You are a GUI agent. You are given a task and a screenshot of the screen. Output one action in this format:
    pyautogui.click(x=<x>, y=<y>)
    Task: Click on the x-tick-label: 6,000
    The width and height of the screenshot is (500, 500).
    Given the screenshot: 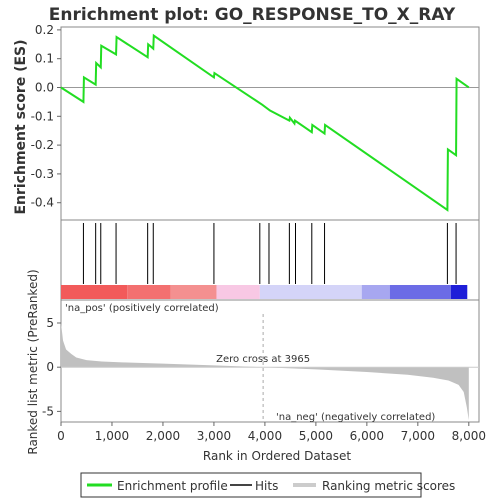 What is the action you would take?
    pyautogui.click(x=367, y=436)
    